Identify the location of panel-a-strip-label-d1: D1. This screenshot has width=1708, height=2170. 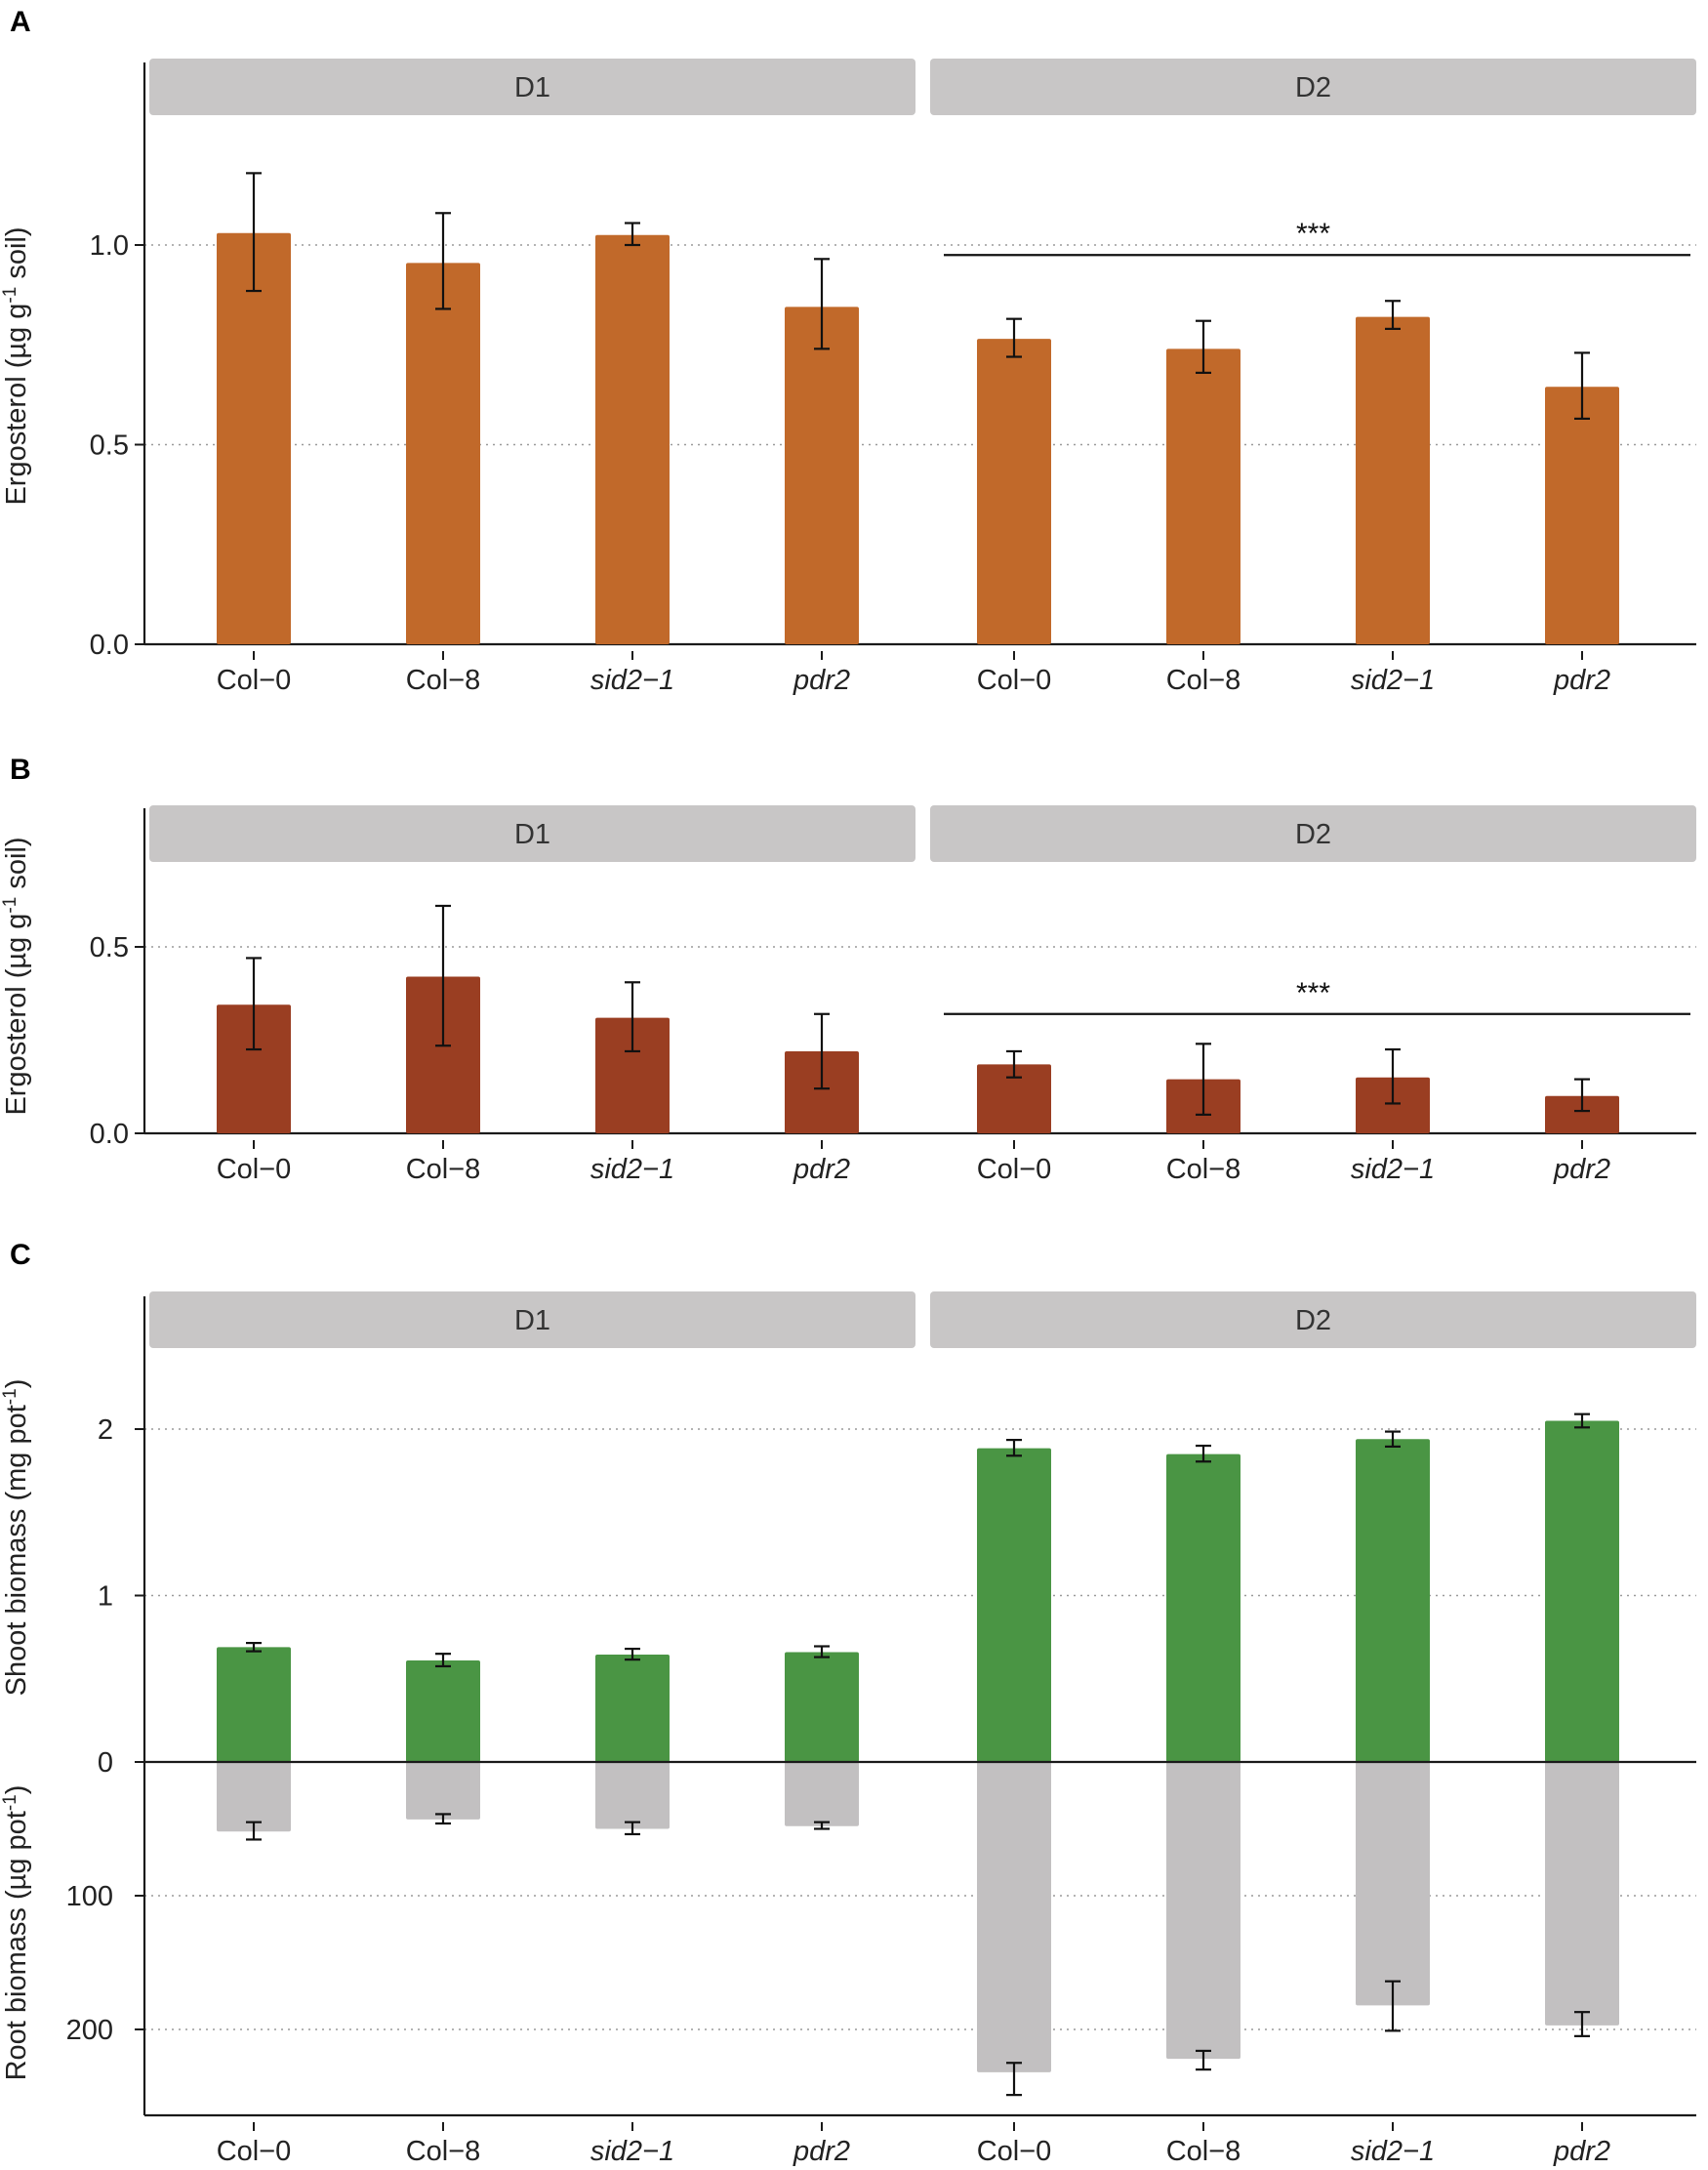
(532, 87).